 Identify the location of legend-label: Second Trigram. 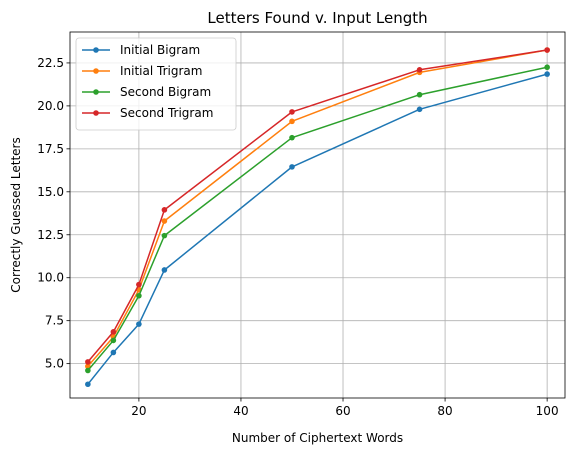
(166, 113).